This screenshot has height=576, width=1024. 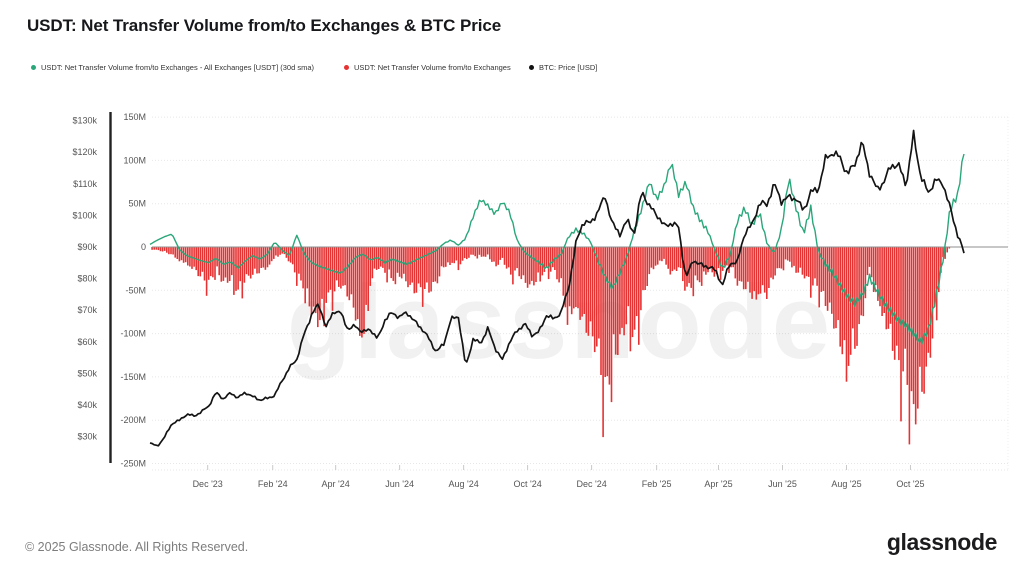 I want to click on legend-dot-green-icon, so click(x=33, y=67).